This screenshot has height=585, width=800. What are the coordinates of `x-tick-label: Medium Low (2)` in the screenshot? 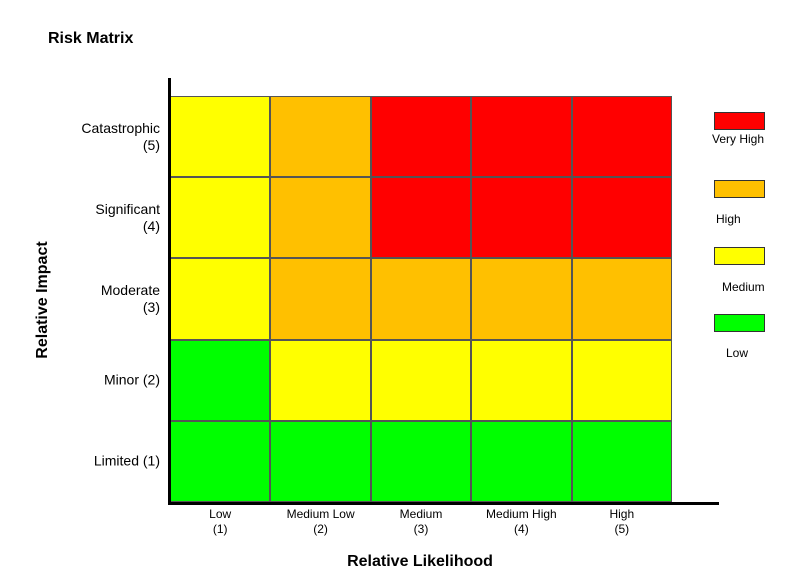 It's located at (320, 521).